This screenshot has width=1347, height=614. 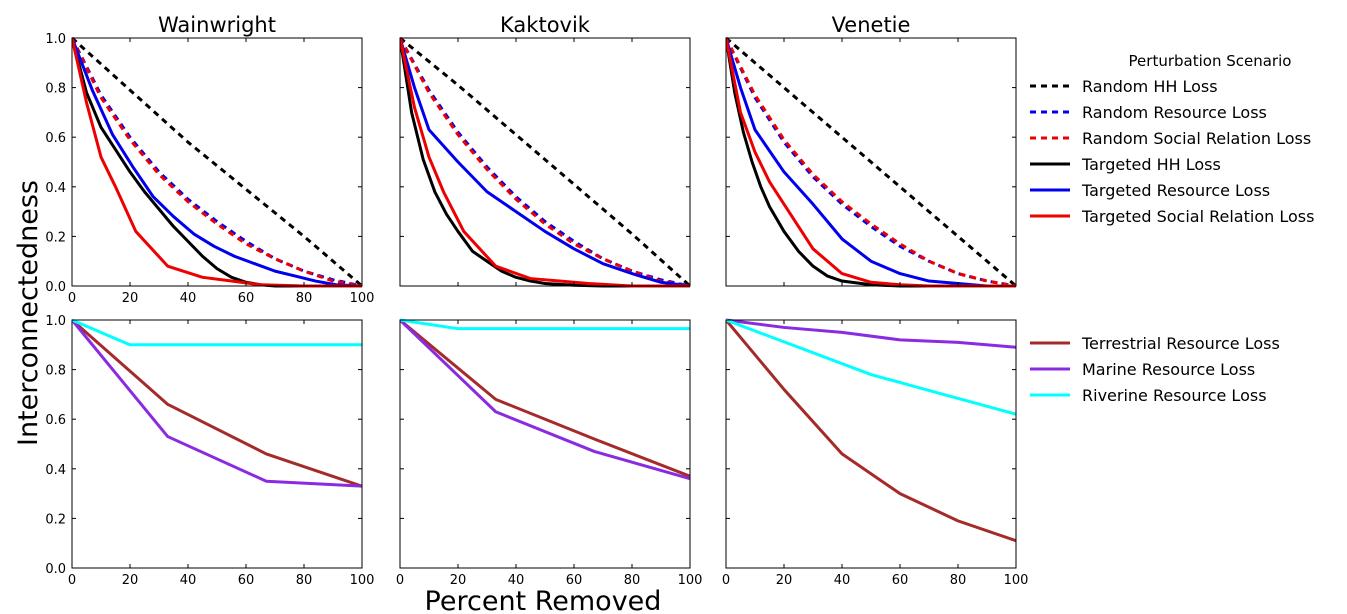 What do you see at coordinates (1197, 216) in the screenshot?
I see `legend-label-targeted-social-relation-loss: Targeted Social Relation Loss` at bounding box center [1197, 216].